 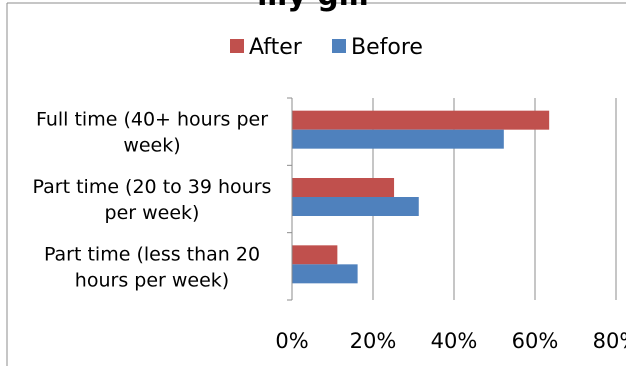 What do you see at coordinates (237, 46) in the screenshot?
I see `legend-swatch-after` at bounding box center [237, 46].